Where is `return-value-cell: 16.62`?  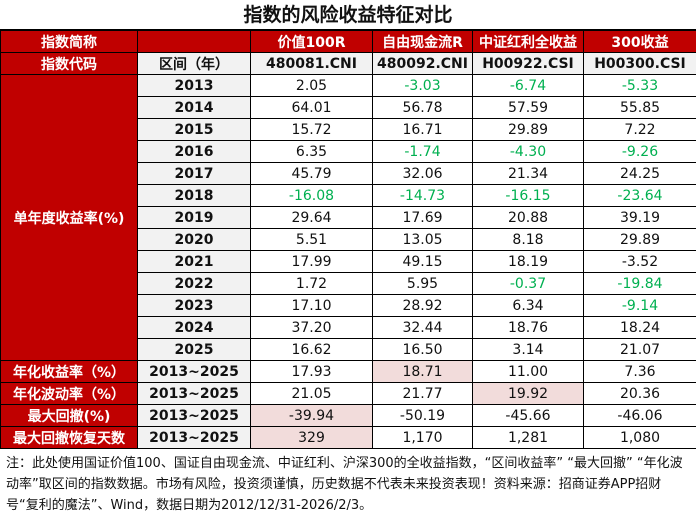
return-value-cell: 16.62 is located at coordinates (311, 349).